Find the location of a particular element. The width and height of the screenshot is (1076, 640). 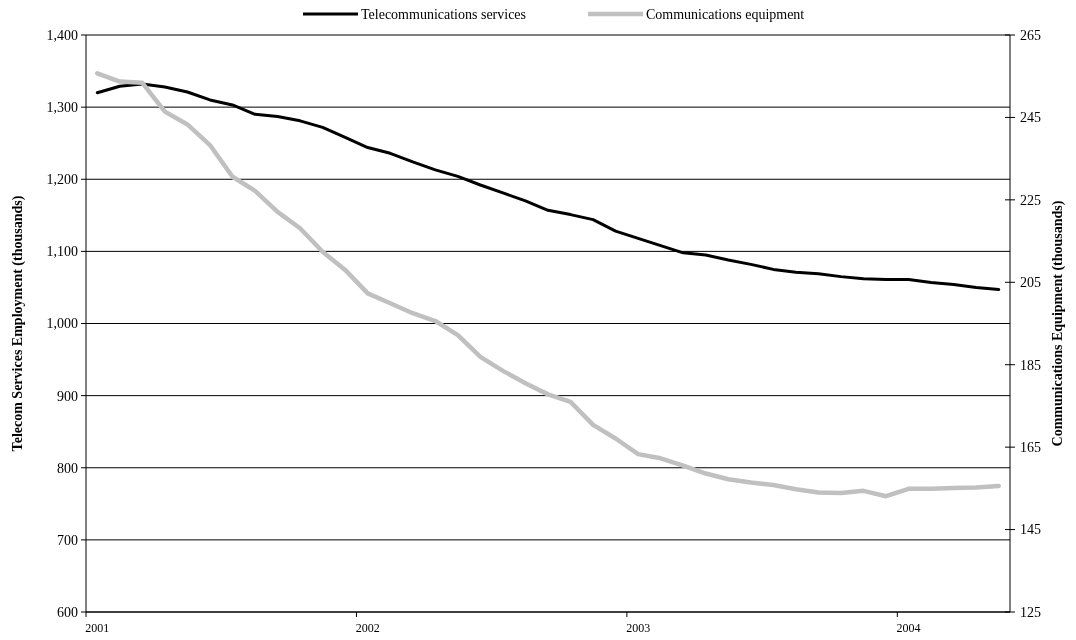

y-tick-label: 700 is located at coordinates (67, 540).